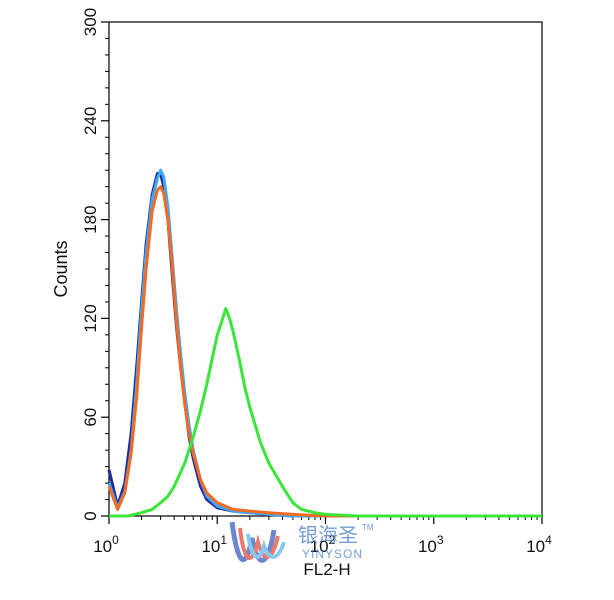  What do you see at coordinates (90, 22) in the screenshot?
I see `y-tick-label: 300` at bounding box center [90, 22].